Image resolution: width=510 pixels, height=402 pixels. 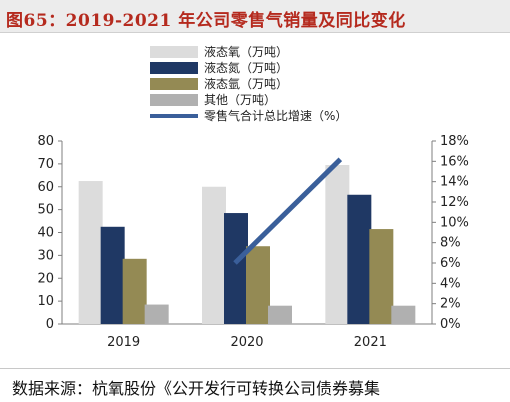 I want to click on bar-2-2020, so click(x=258, y=285).